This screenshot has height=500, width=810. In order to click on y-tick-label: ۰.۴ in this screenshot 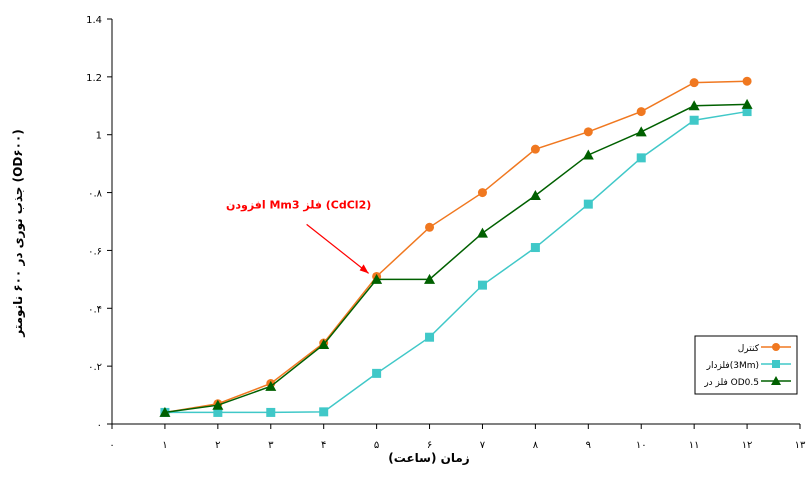, I will do `click(95, 309)`.